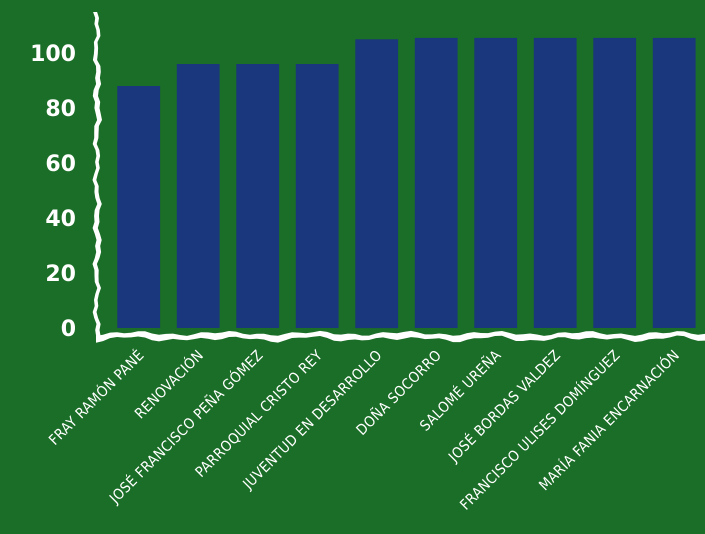  Describe the element at coordinates (504, 406) in the screenshot. I see `x-tick-label: JOSÉ BORDAS VALDEZ` at that location.